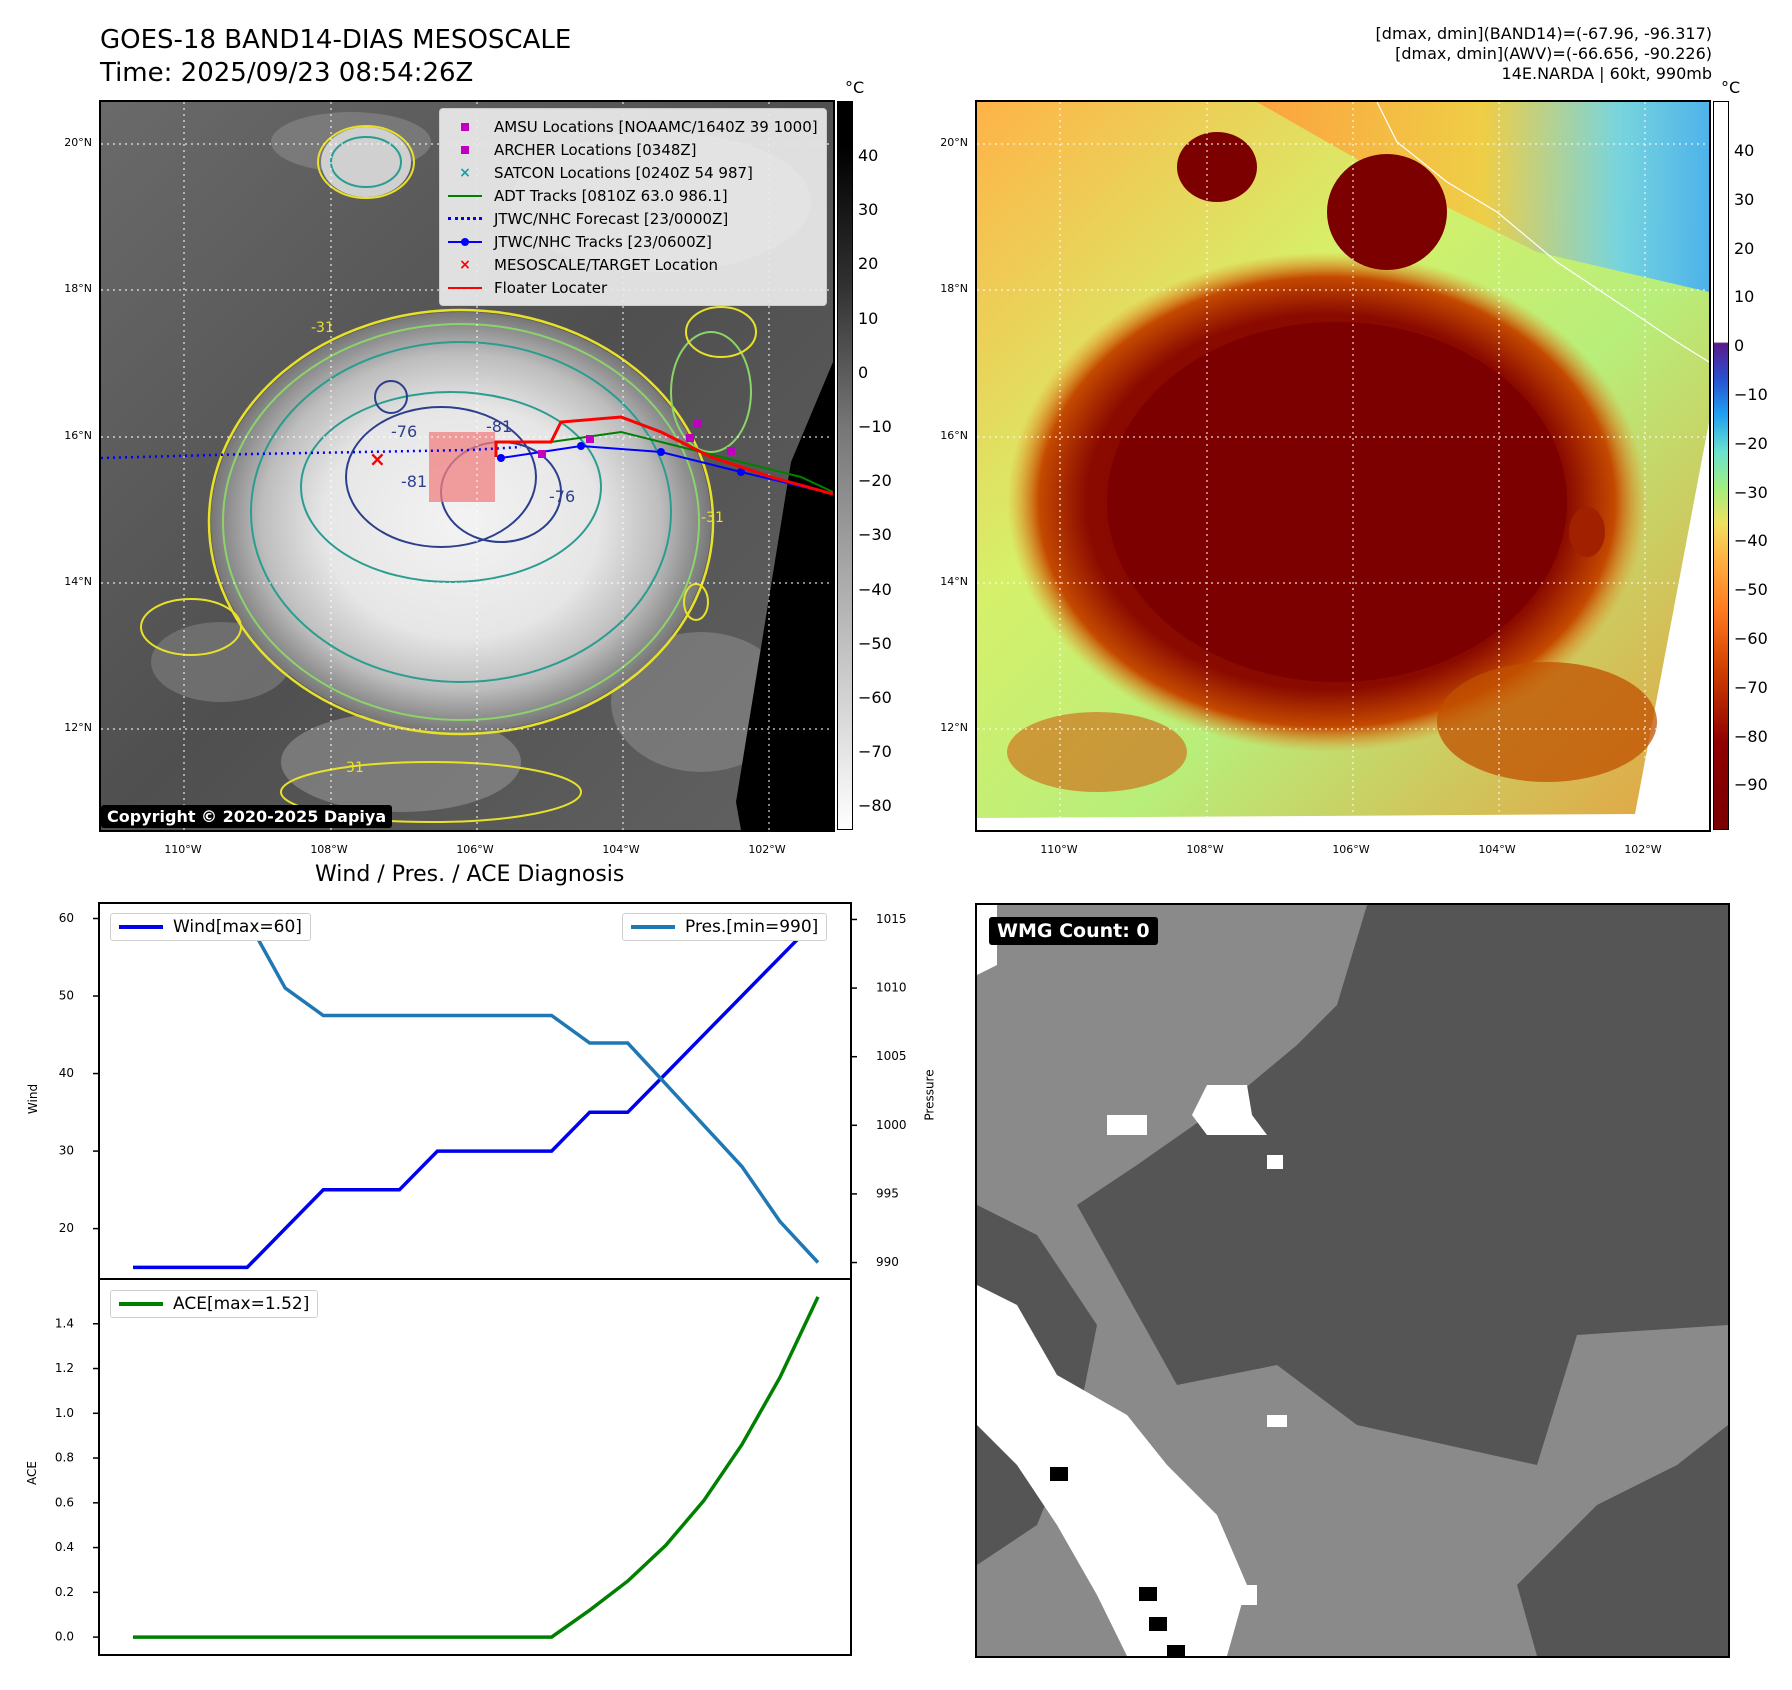 The image size is (1792, 1690). I want to click on ace-legend: ACE[max=1.52], so click(214, 1304).